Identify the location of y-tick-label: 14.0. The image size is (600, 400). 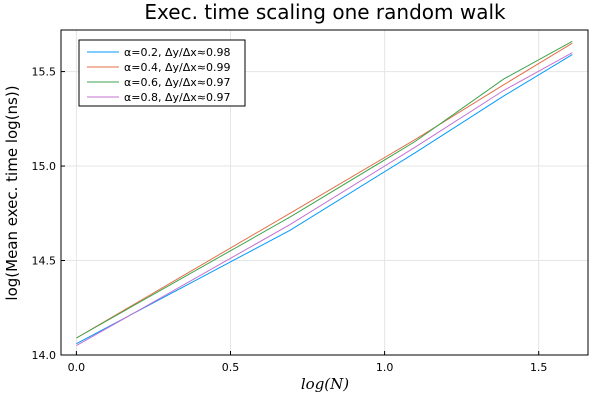
(44, 355).